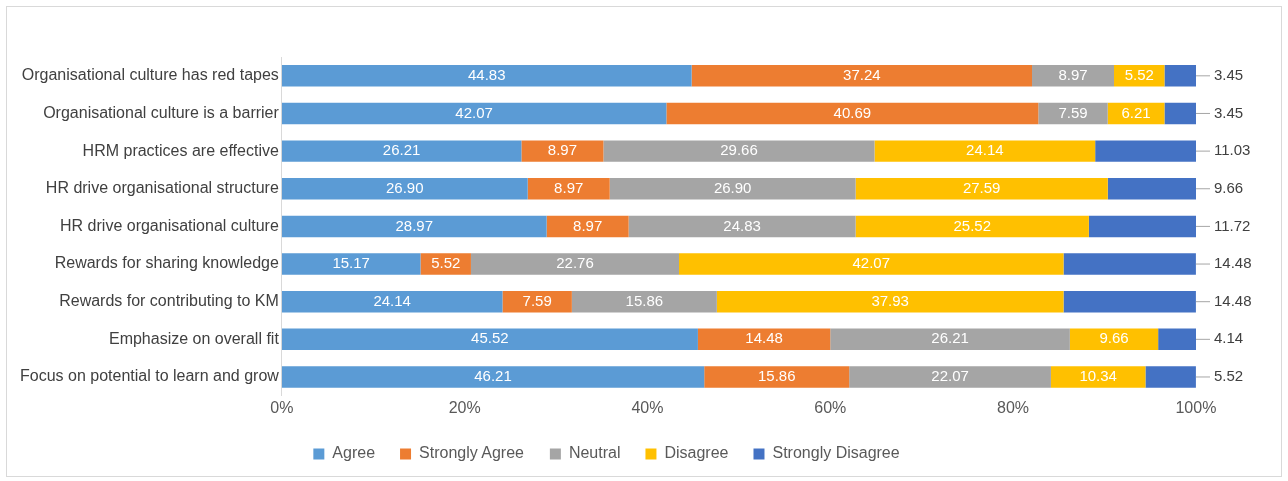 The width and height of the screenshot is (1288, 481). I want to click on data-label: 11.72, so click(1232, 225).